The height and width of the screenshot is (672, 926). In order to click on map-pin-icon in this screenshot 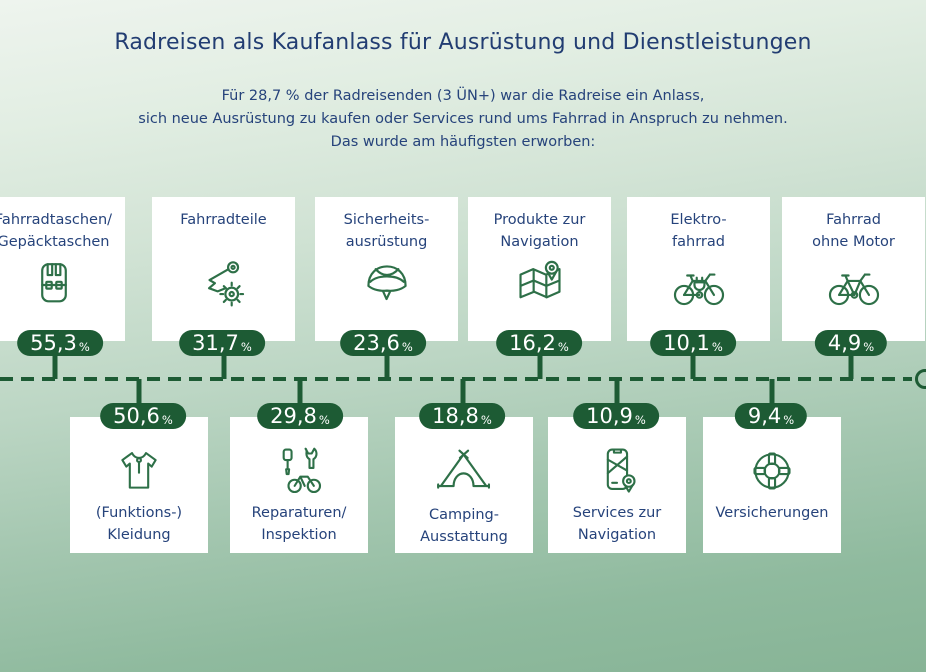, I will do `click(540, 289)`.